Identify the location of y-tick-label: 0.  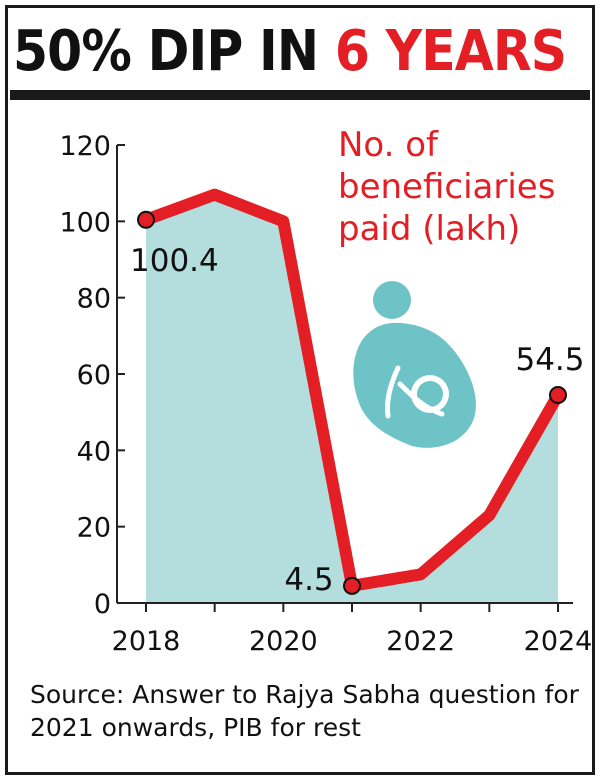
(102, 604).